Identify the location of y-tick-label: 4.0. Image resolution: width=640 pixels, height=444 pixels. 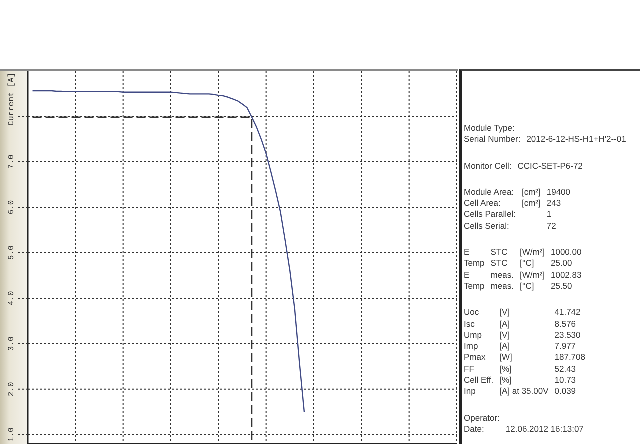
(12, 298).